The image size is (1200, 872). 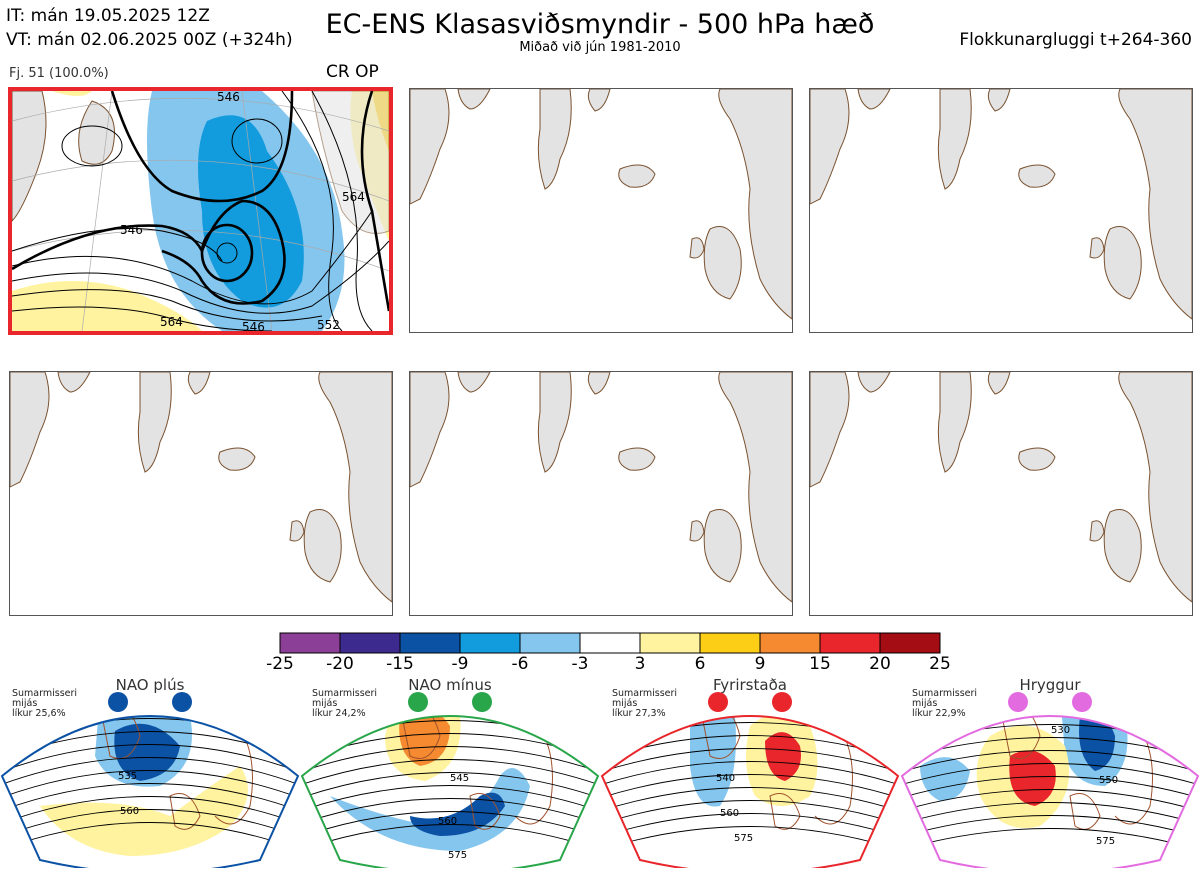 What do you see at coordinates (700, 664) in the screenshot?
I see `colorbar-tick-label: 6` at bounding box center [700, 664].